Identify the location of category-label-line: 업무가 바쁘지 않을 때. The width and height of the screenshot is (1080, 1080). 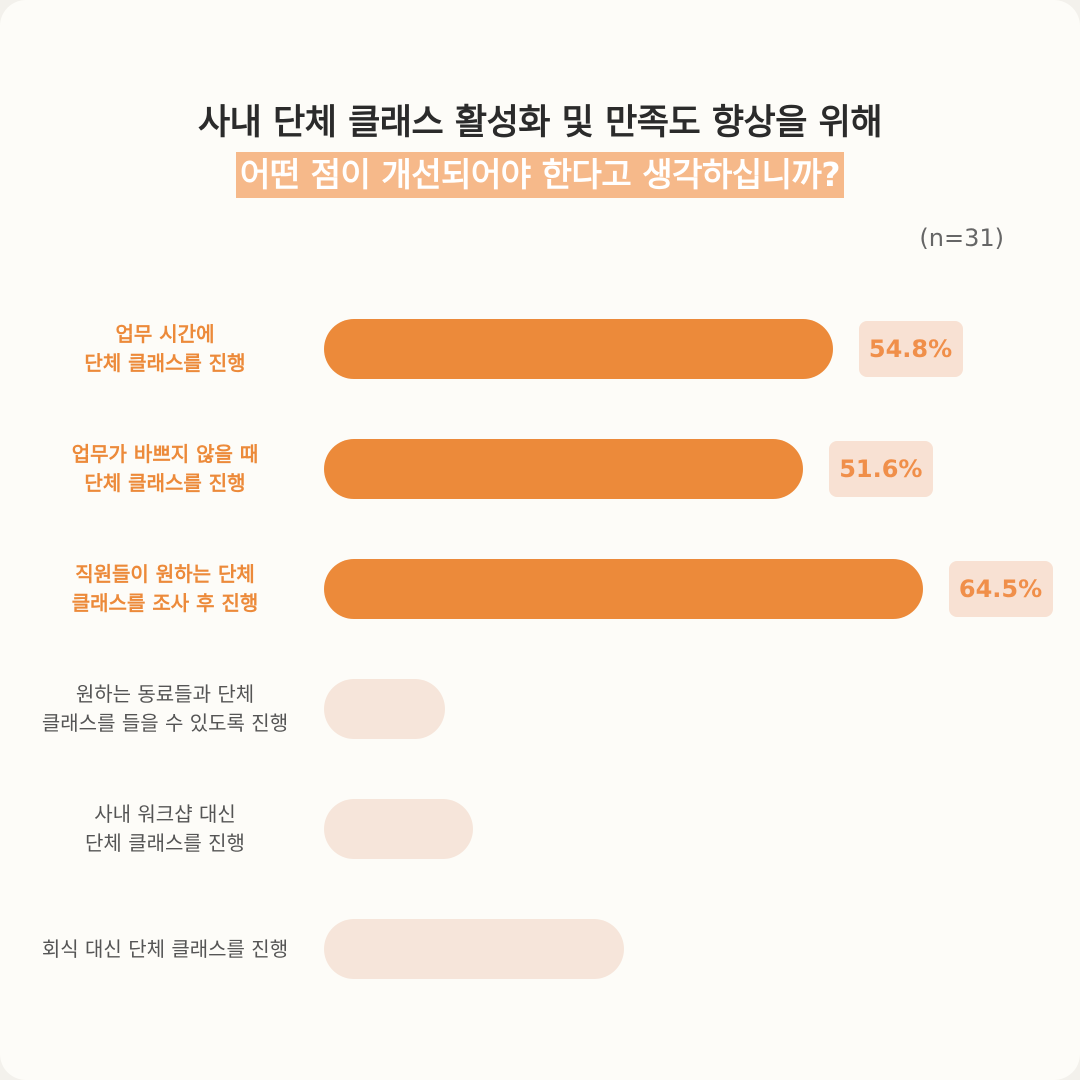
(165, 454).